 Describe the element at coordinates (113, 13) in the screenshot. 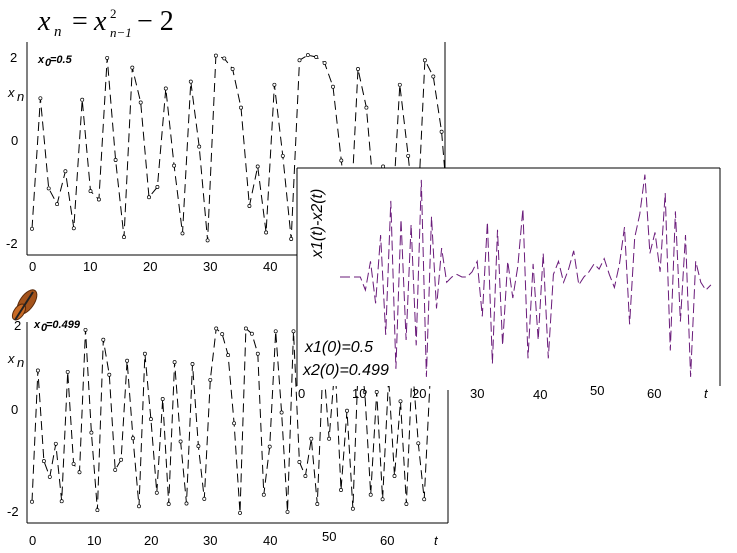

I see `formula-rhs-sup: 2` at that location.